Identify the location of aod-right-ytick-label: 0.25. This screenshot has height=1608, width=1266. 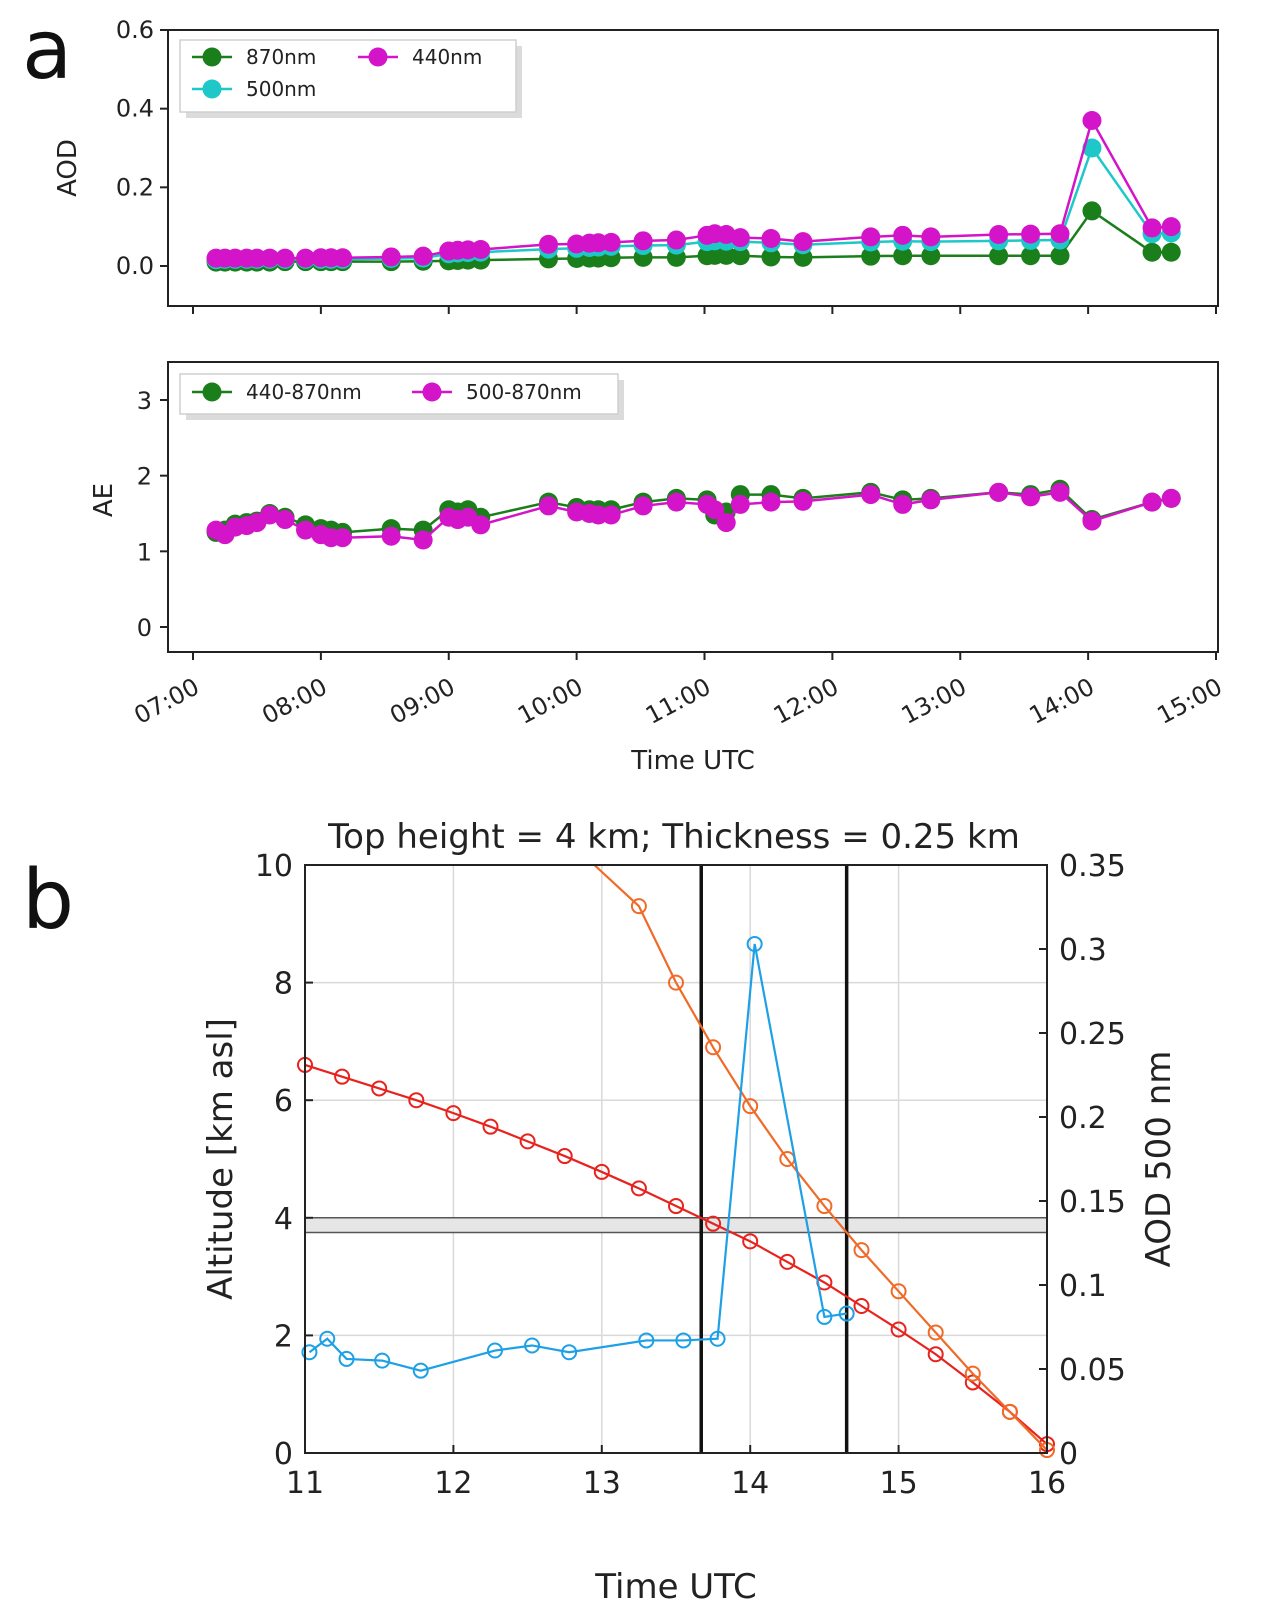
(1092, 1034).